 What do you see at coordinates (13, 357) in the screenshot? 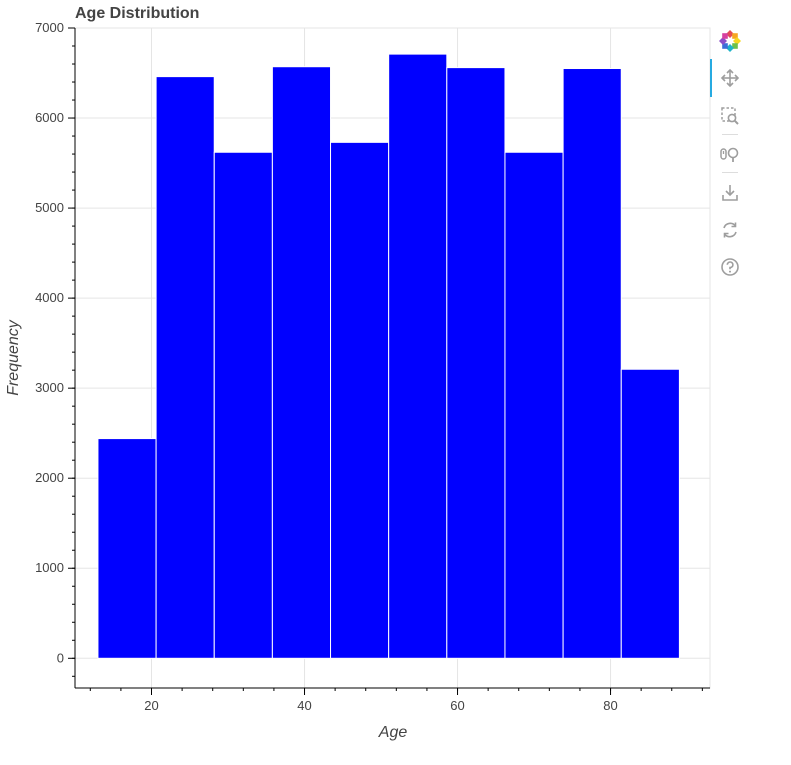
I see `y-axis-label: Frequency` at bounding box center [13, 357].